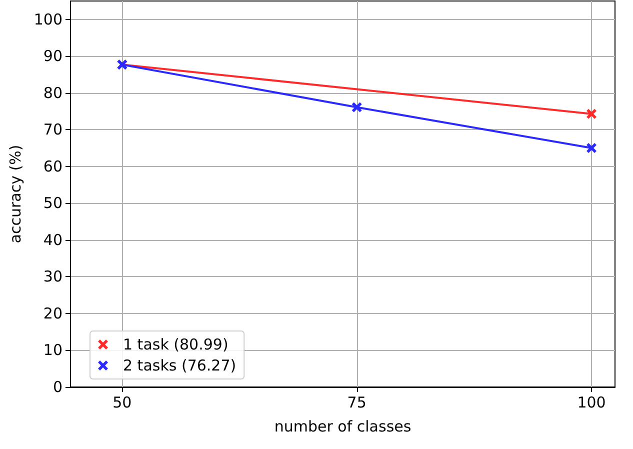 This screenshot has height=449, width=633. What do you see at coordinates (343, 427) in the screenshot?
I see `x-axis-title: number of classes` at bounding box center [343, 427].